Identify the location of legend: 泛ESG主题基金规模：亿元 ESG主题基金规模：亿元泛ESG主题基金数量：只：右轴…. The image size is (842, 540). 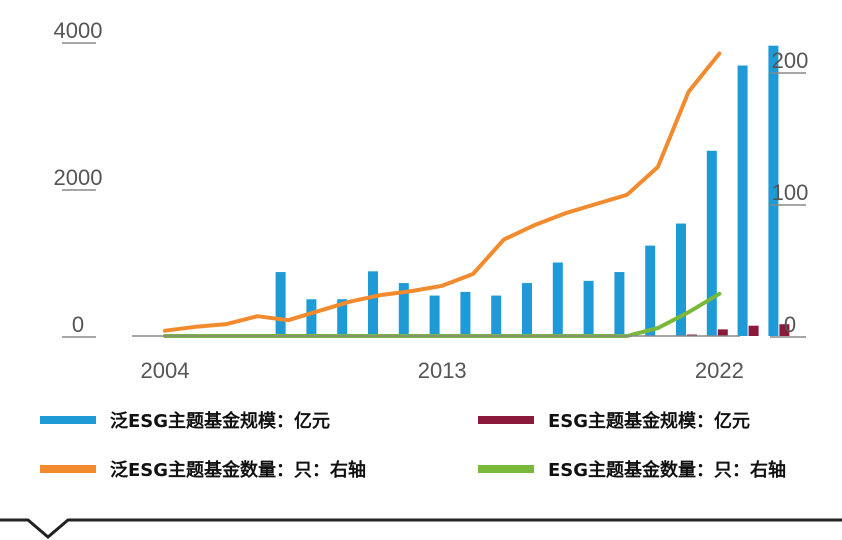
(413, 445).